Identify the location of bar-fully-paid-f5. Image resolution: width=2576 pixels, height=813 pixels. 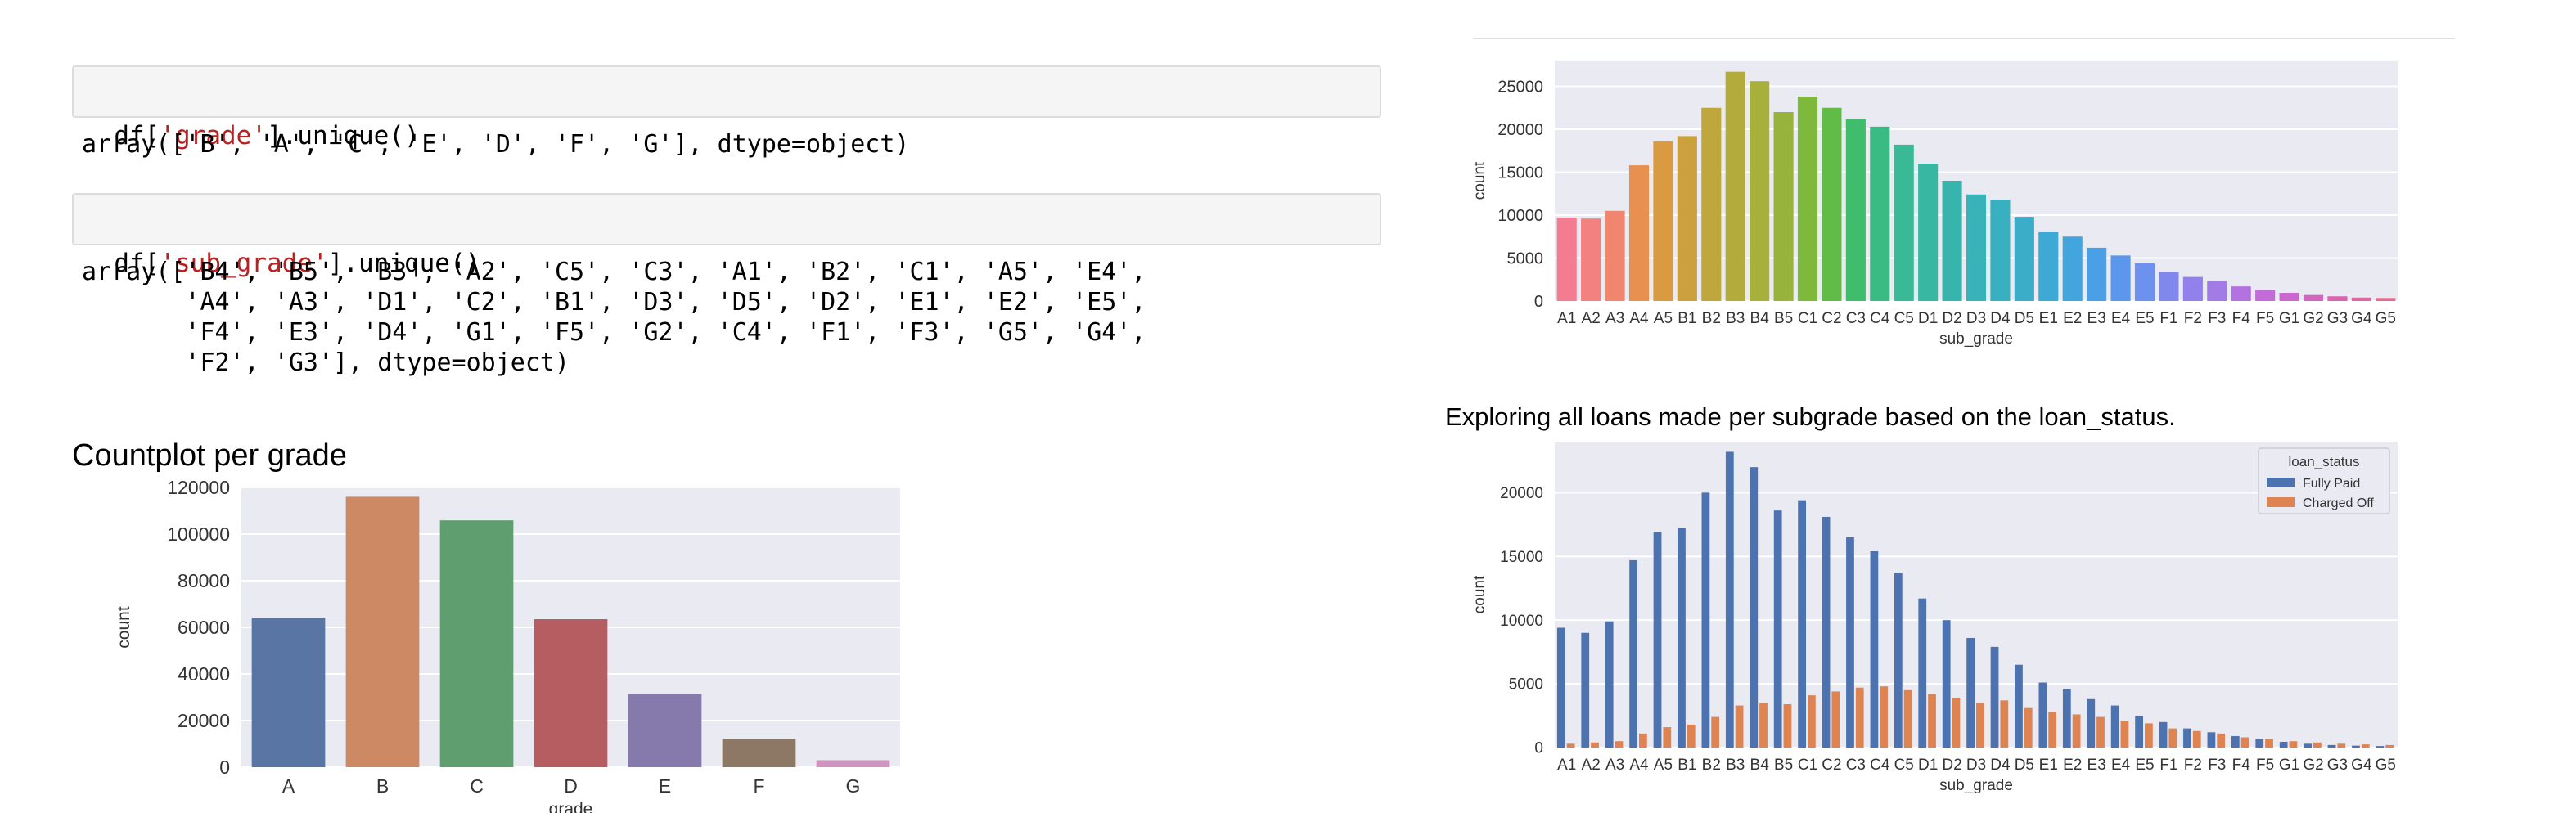
(2259, 743).